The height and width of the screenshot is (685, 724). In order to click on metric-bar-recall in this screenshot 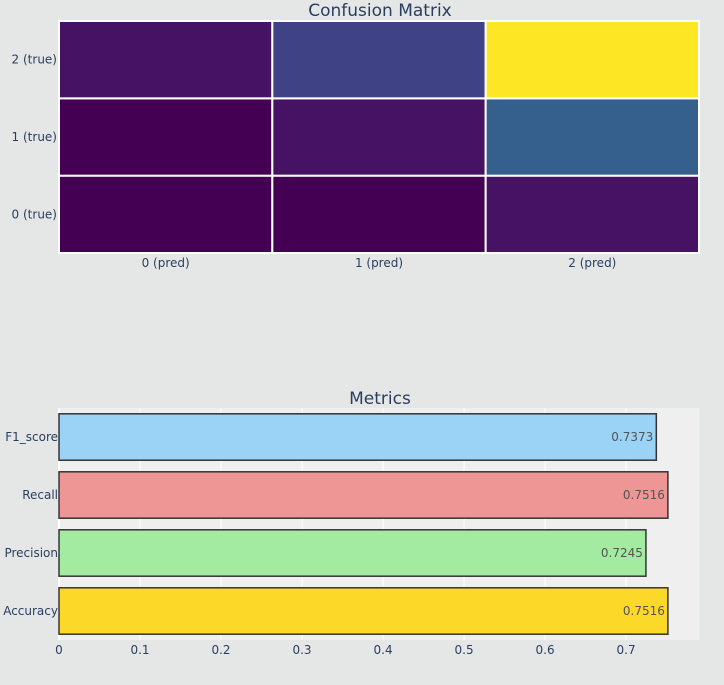, I will do `click(363, 495)`.